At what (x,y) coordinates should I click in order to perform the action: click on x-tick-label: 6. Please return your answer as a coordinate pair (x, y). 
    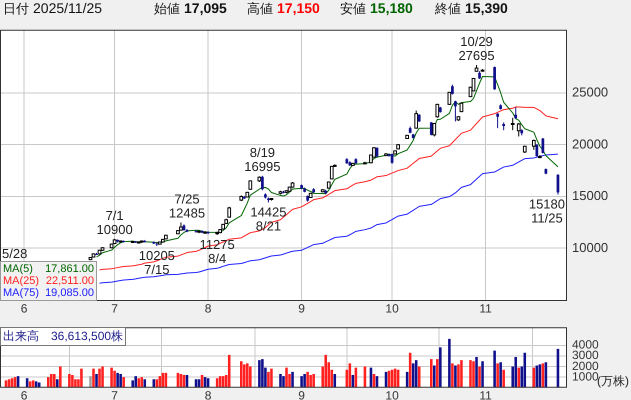
    Looking at the image, I should click on (24, 394).